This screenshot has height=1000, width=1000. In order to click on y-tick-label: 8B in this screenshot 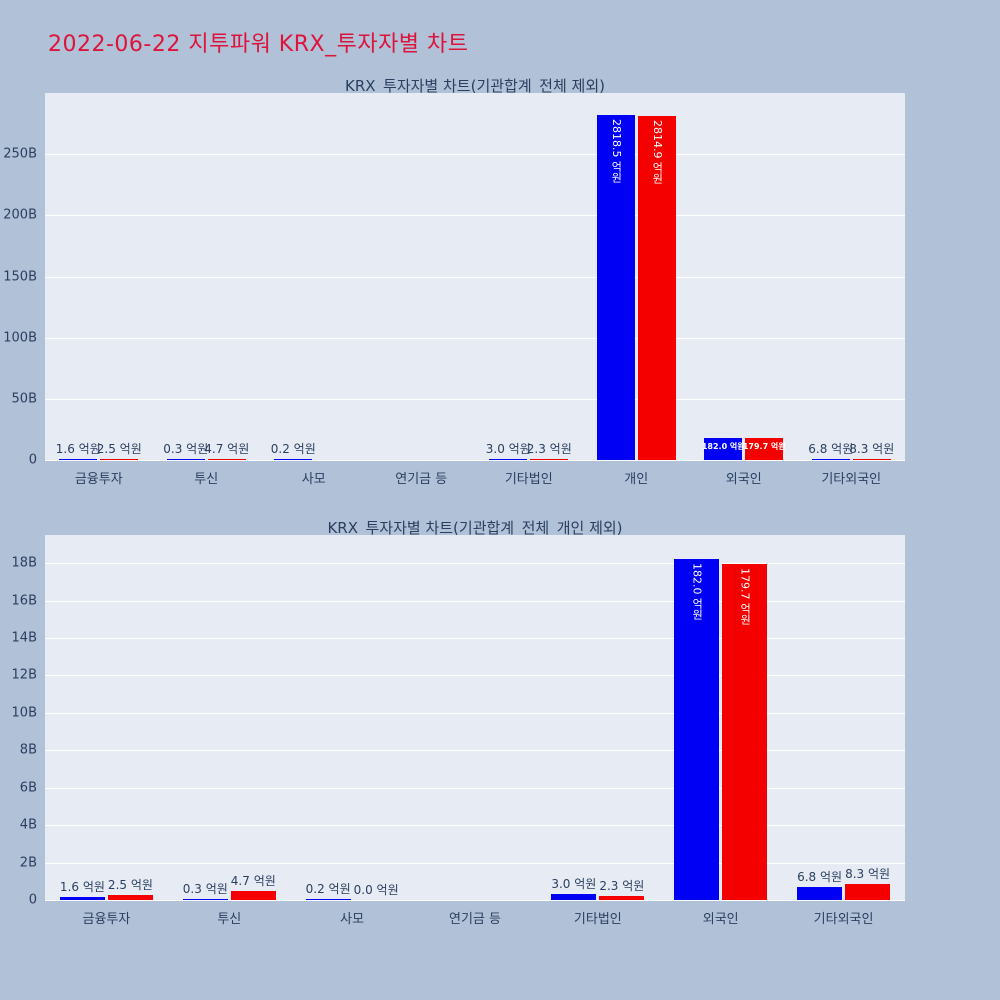, I will do `click(28, 750)`.